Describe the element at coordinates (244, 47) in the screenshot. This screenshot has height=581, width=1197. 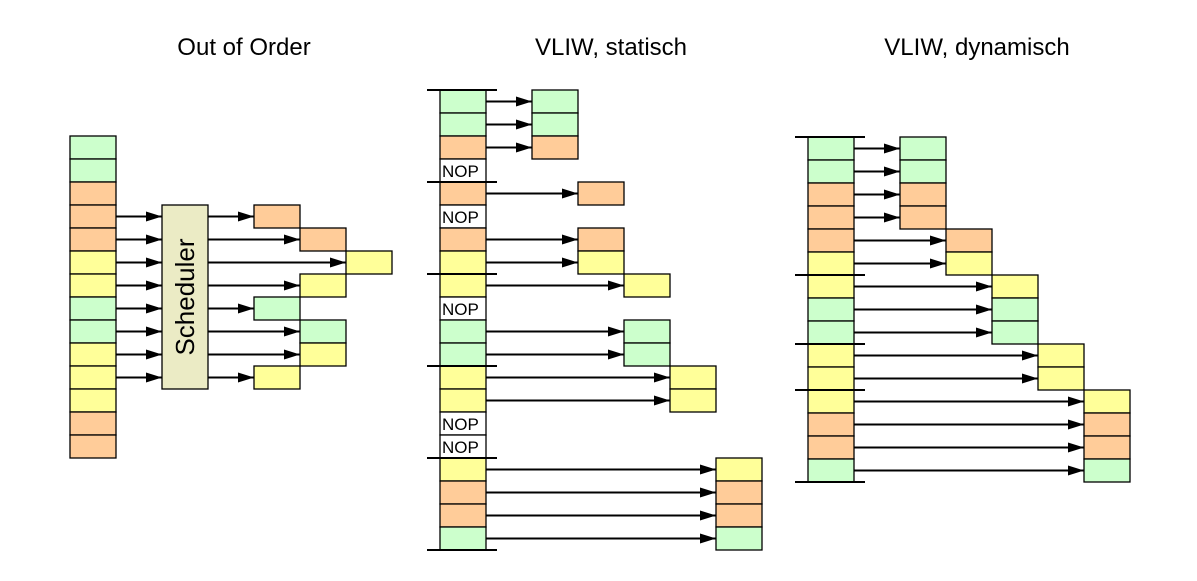
I see `title-out-of-order: Out of Order` at that location.